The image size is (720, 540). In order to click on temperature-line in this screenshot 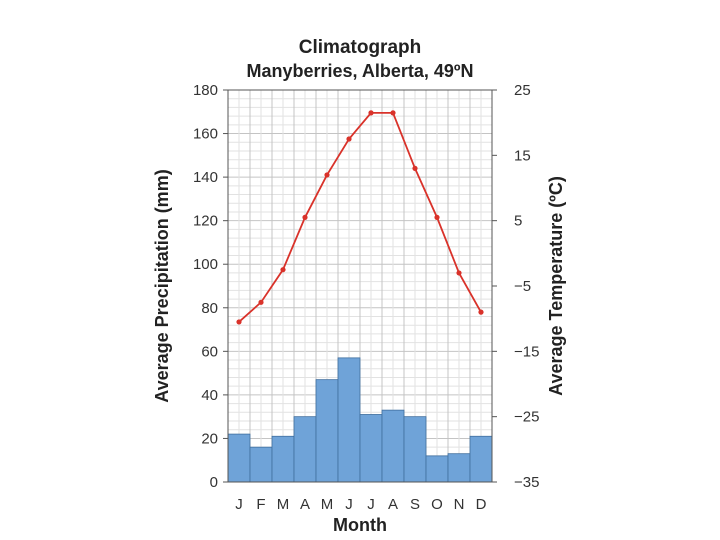, I will do `click(360, 217)`.